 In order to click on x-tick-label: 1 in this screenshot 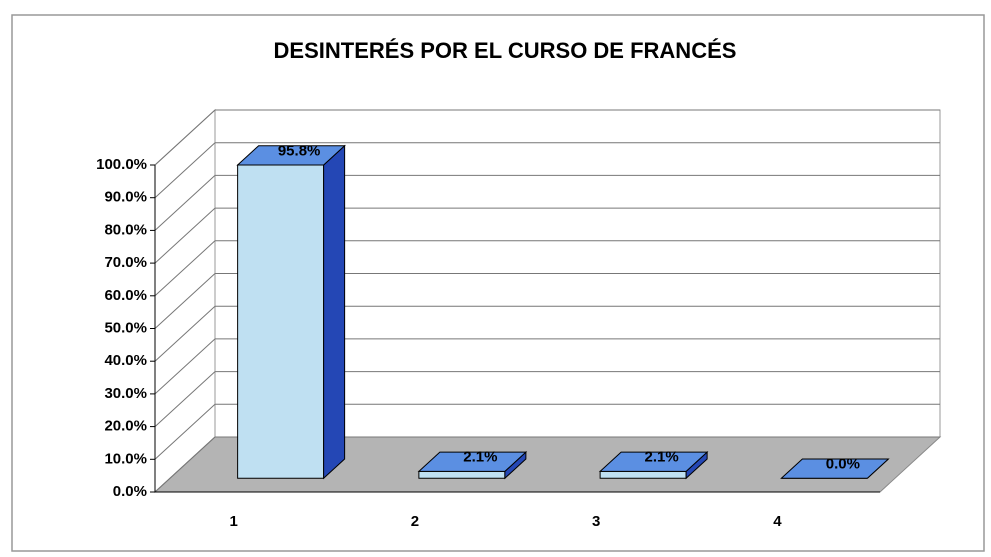, I will do `click(233, 521)`.